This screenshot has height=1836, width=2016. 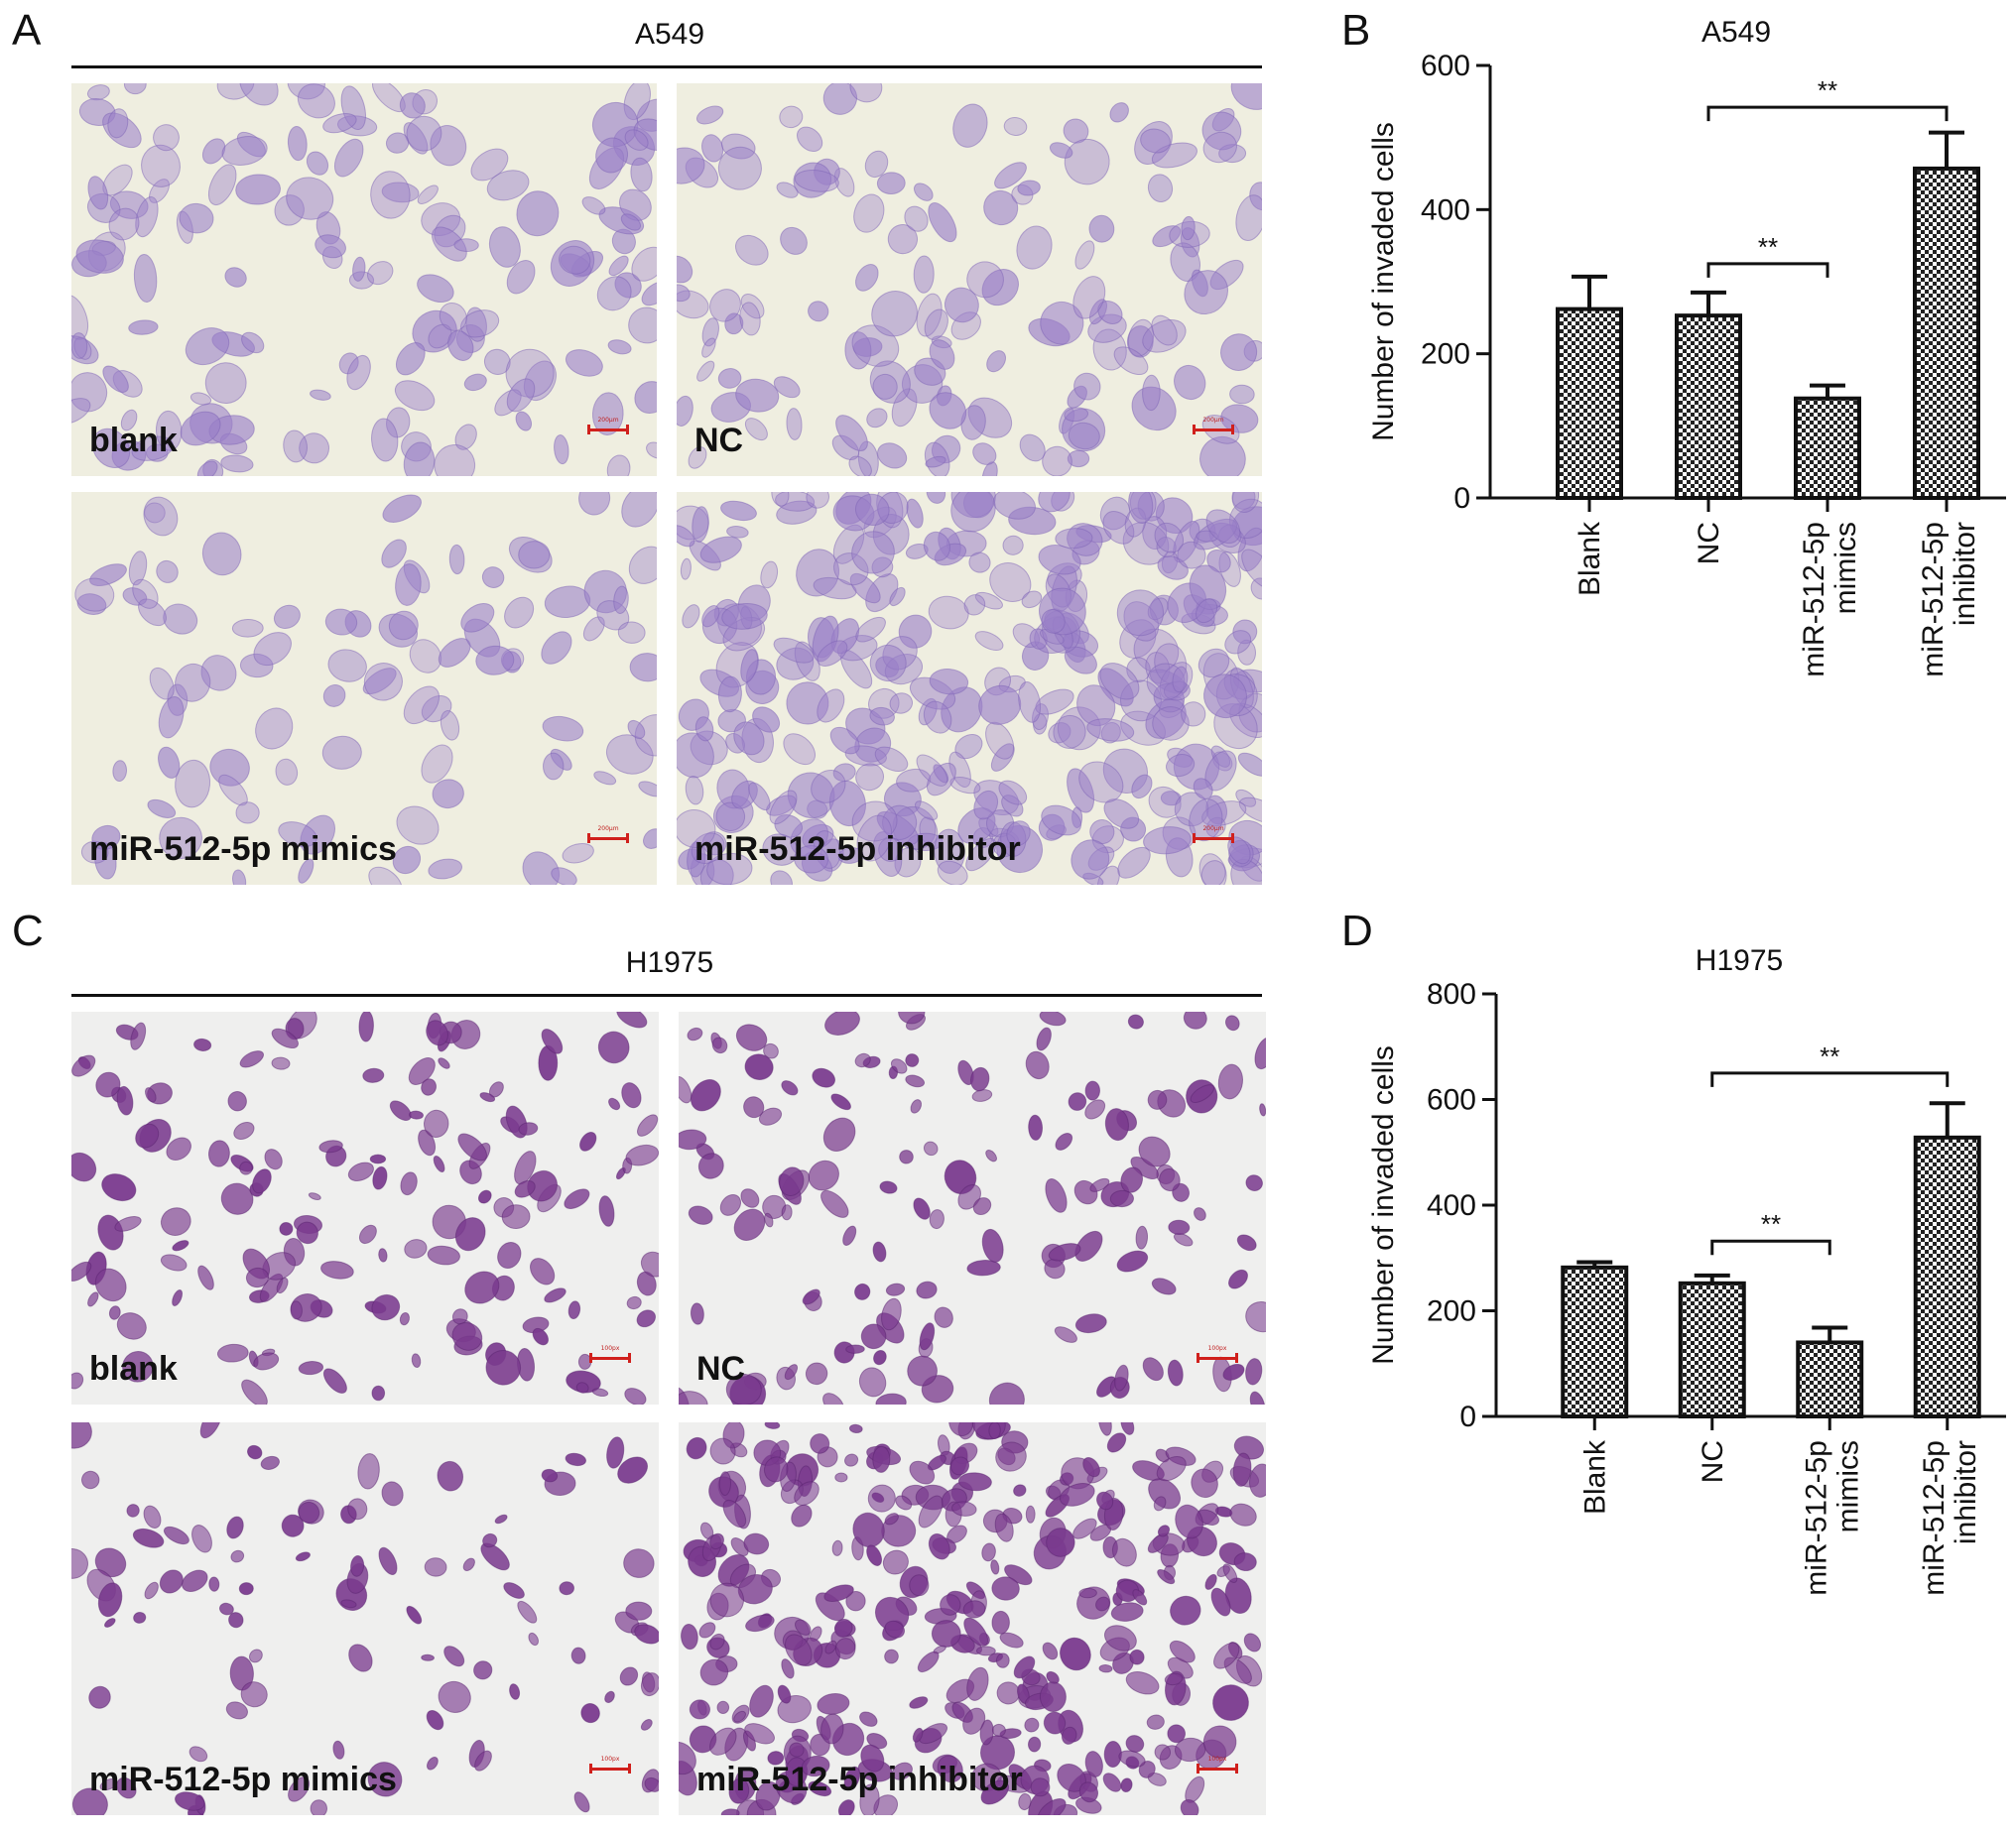 I want to click on y-tick-label: 600, so click(x=1445, y=66).